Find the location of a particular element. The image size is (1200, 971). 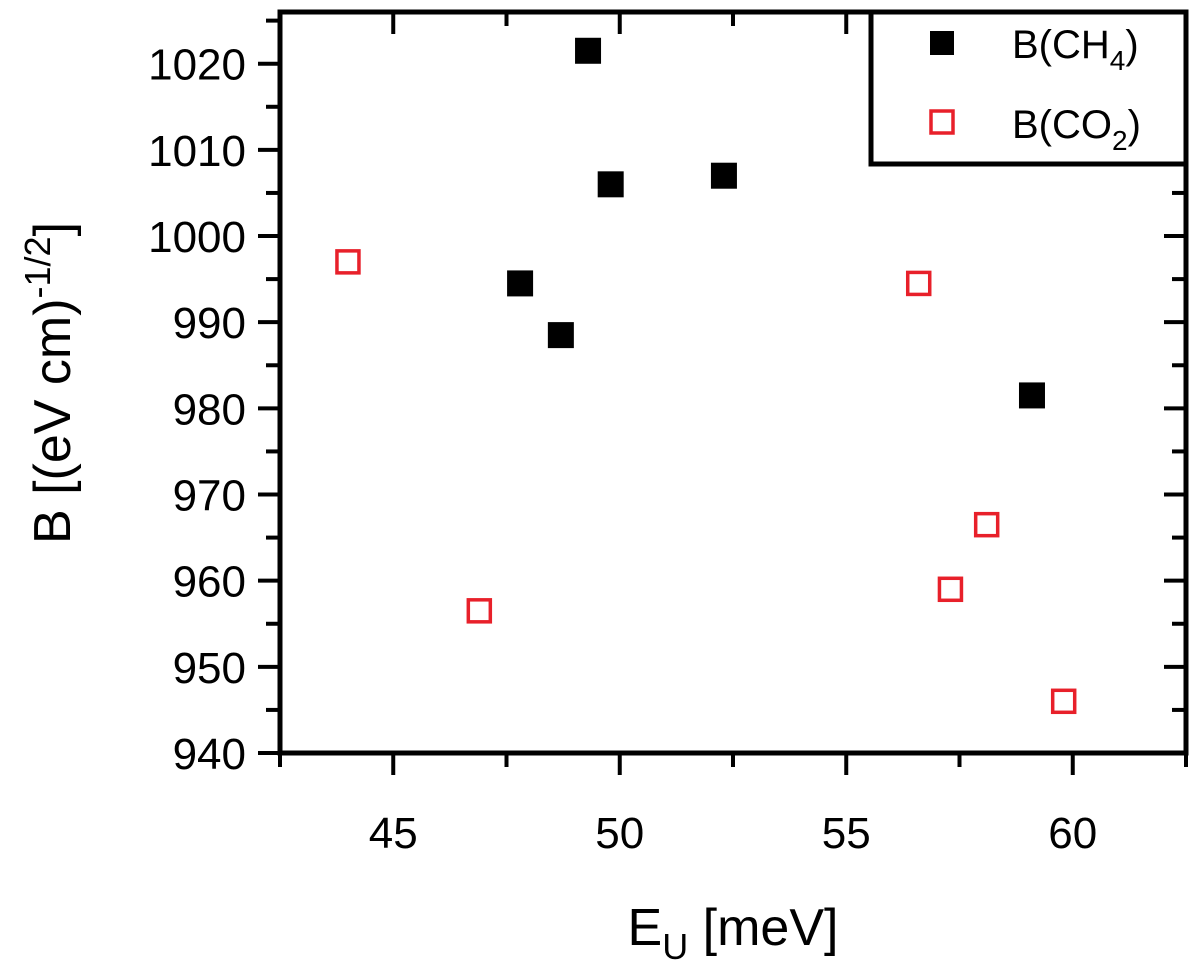

legend-label-co2: B(CO2) is located at coordinates (1076, 129).